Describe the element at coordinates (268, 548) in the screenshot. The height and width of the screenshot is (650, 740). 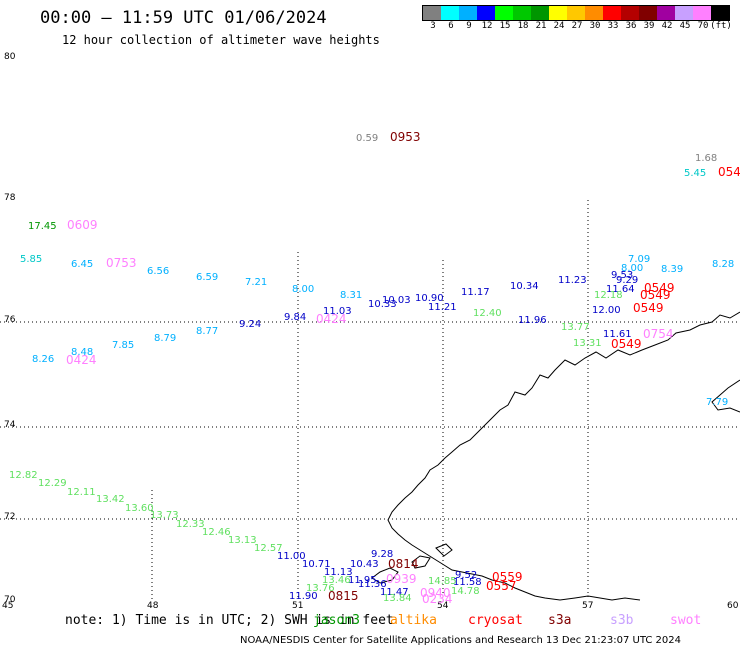
I see `wave-height-label: 12.57` at that location.